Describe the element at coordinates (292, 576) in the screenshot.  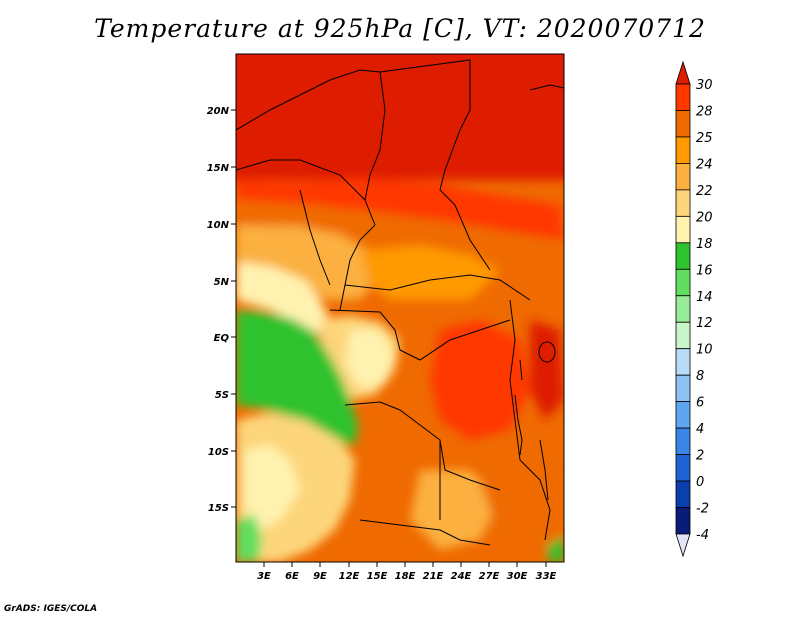
I see `lon-label-6e: 6E` at that location.